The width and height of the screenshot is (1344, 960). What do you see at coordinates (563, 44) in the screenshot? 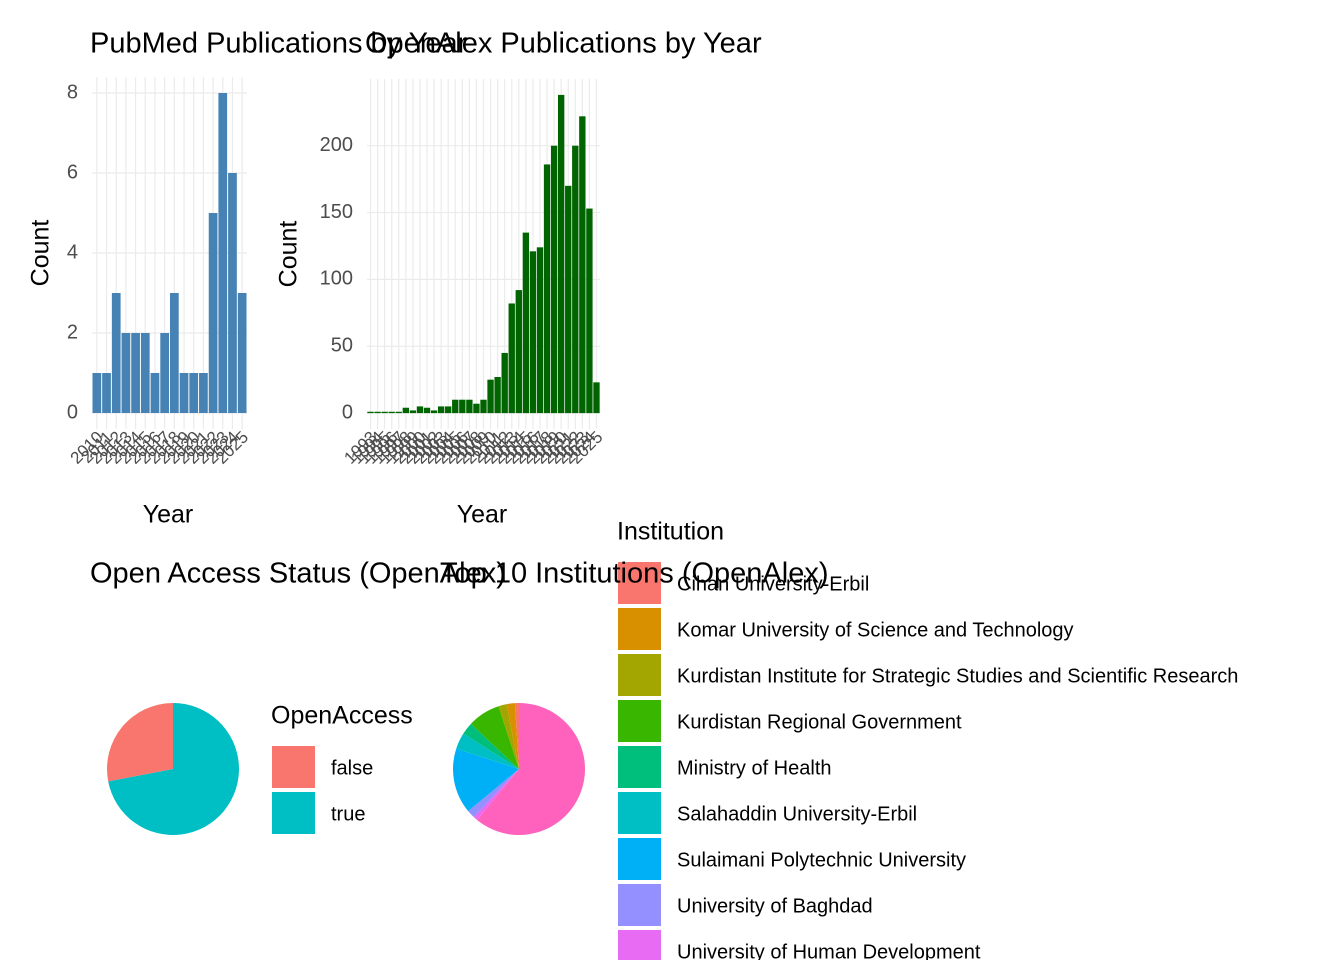
I see `chart-title: OpenAlex Publications by Year` at bounding box center [563, 44].